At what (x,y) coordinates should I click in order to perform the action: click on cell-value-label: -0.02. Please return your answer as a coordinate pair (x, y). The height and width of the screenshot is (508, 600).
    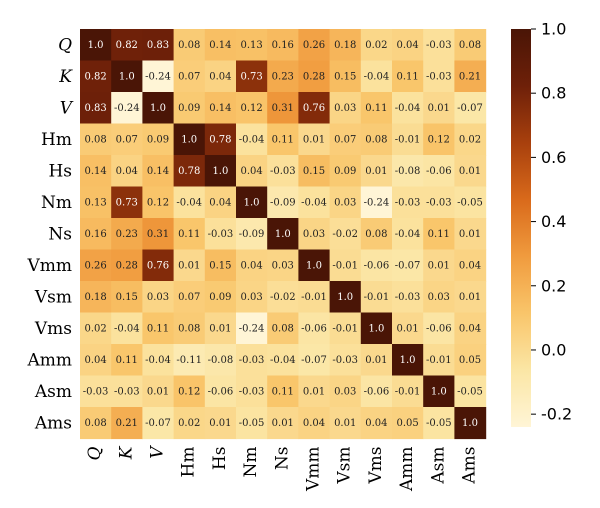
    Looking at the image, I should click on (283, 297).